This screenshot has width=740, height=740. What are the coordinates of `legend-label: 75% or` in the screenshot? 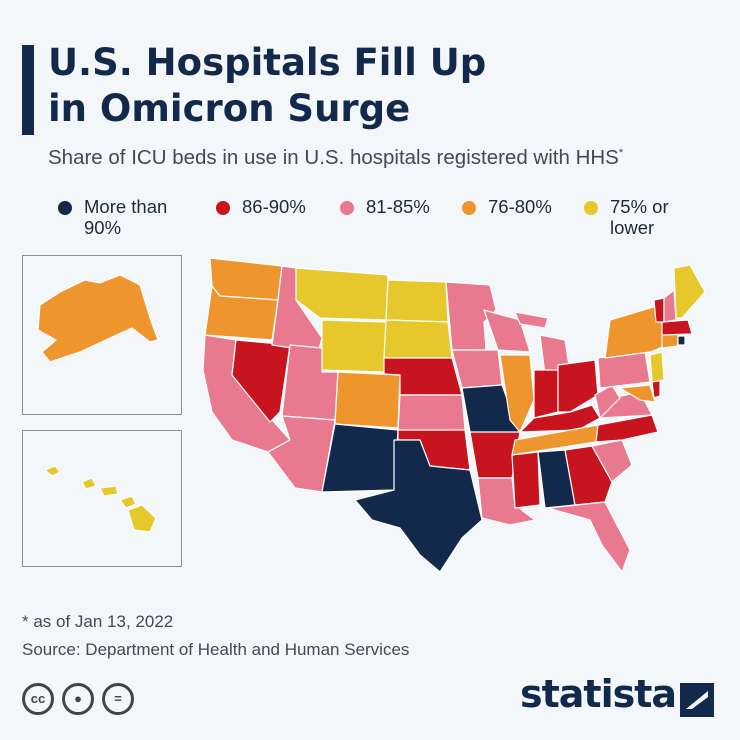 It's located at (639, 206).